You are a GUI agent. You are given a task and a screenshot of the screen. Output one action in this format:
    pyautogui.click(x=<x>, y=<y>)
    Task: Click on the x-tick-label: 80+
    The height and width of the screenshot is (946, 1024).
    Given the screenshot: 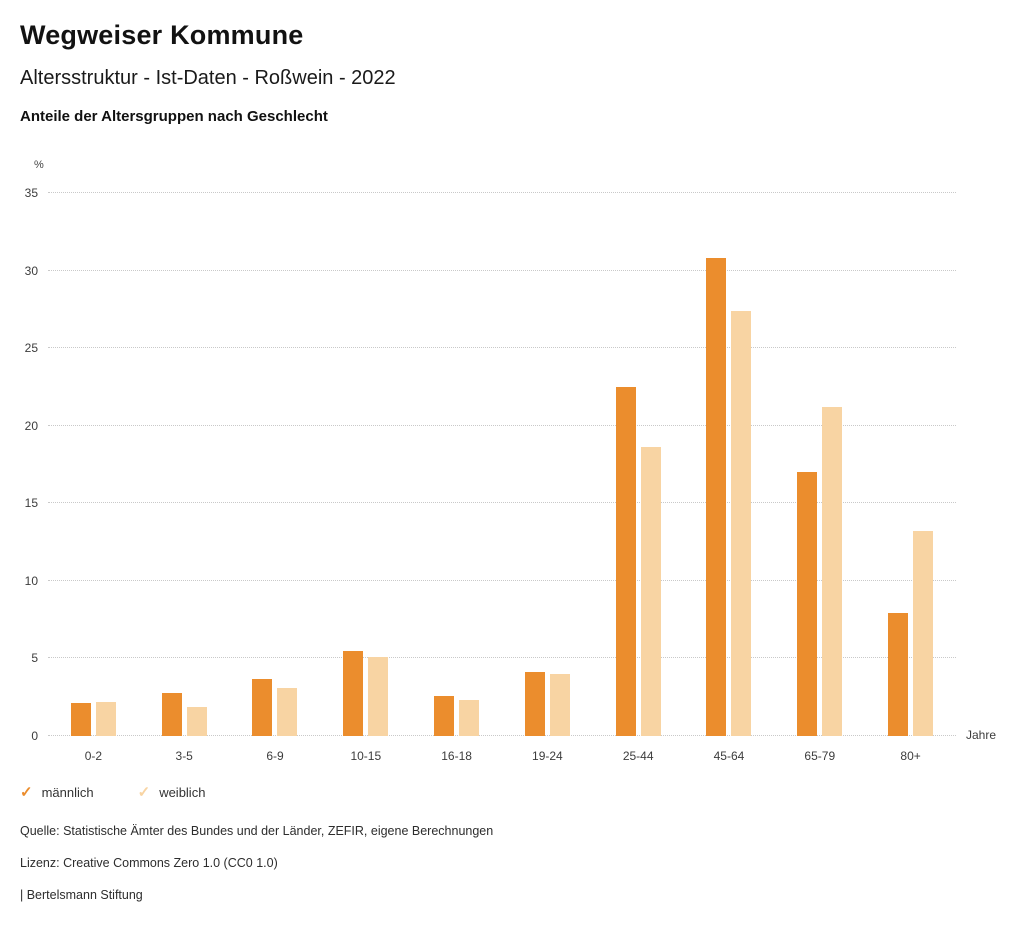 What is the action you would take?
    pyautogui.click(x=910, y=756)
    